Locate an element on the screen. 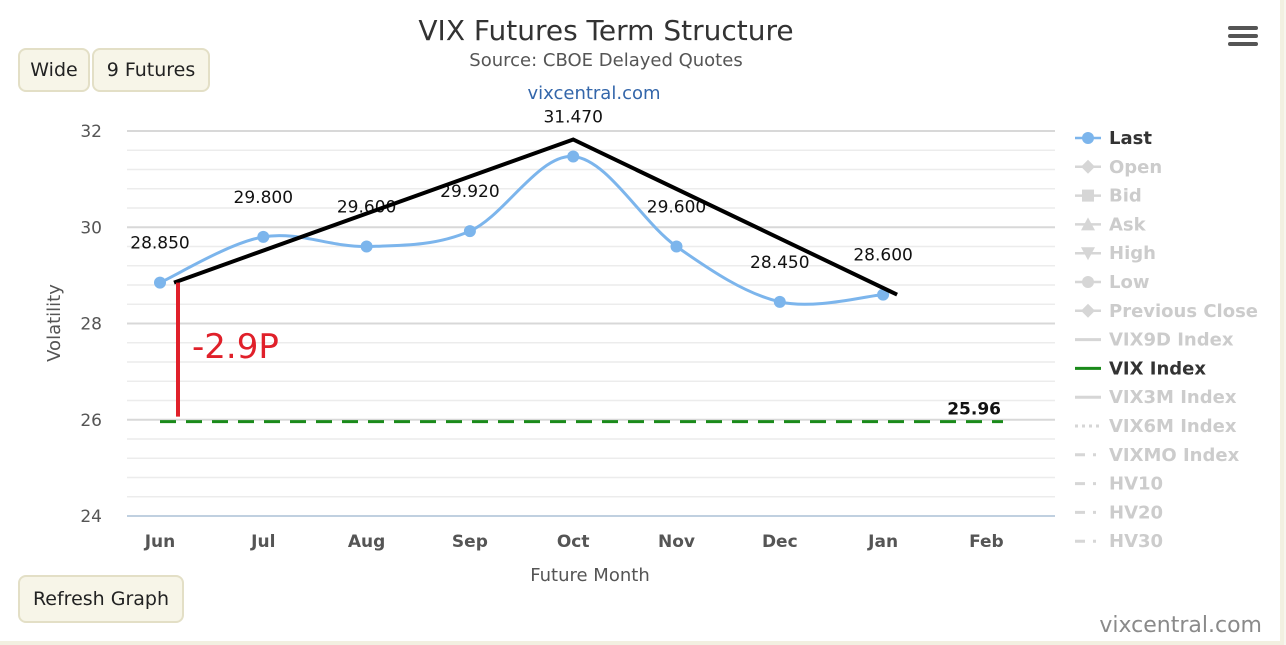 The width and height of the screenshot is (1286, 645). y-tick-label: 28 is located at coordinates (91, 325).